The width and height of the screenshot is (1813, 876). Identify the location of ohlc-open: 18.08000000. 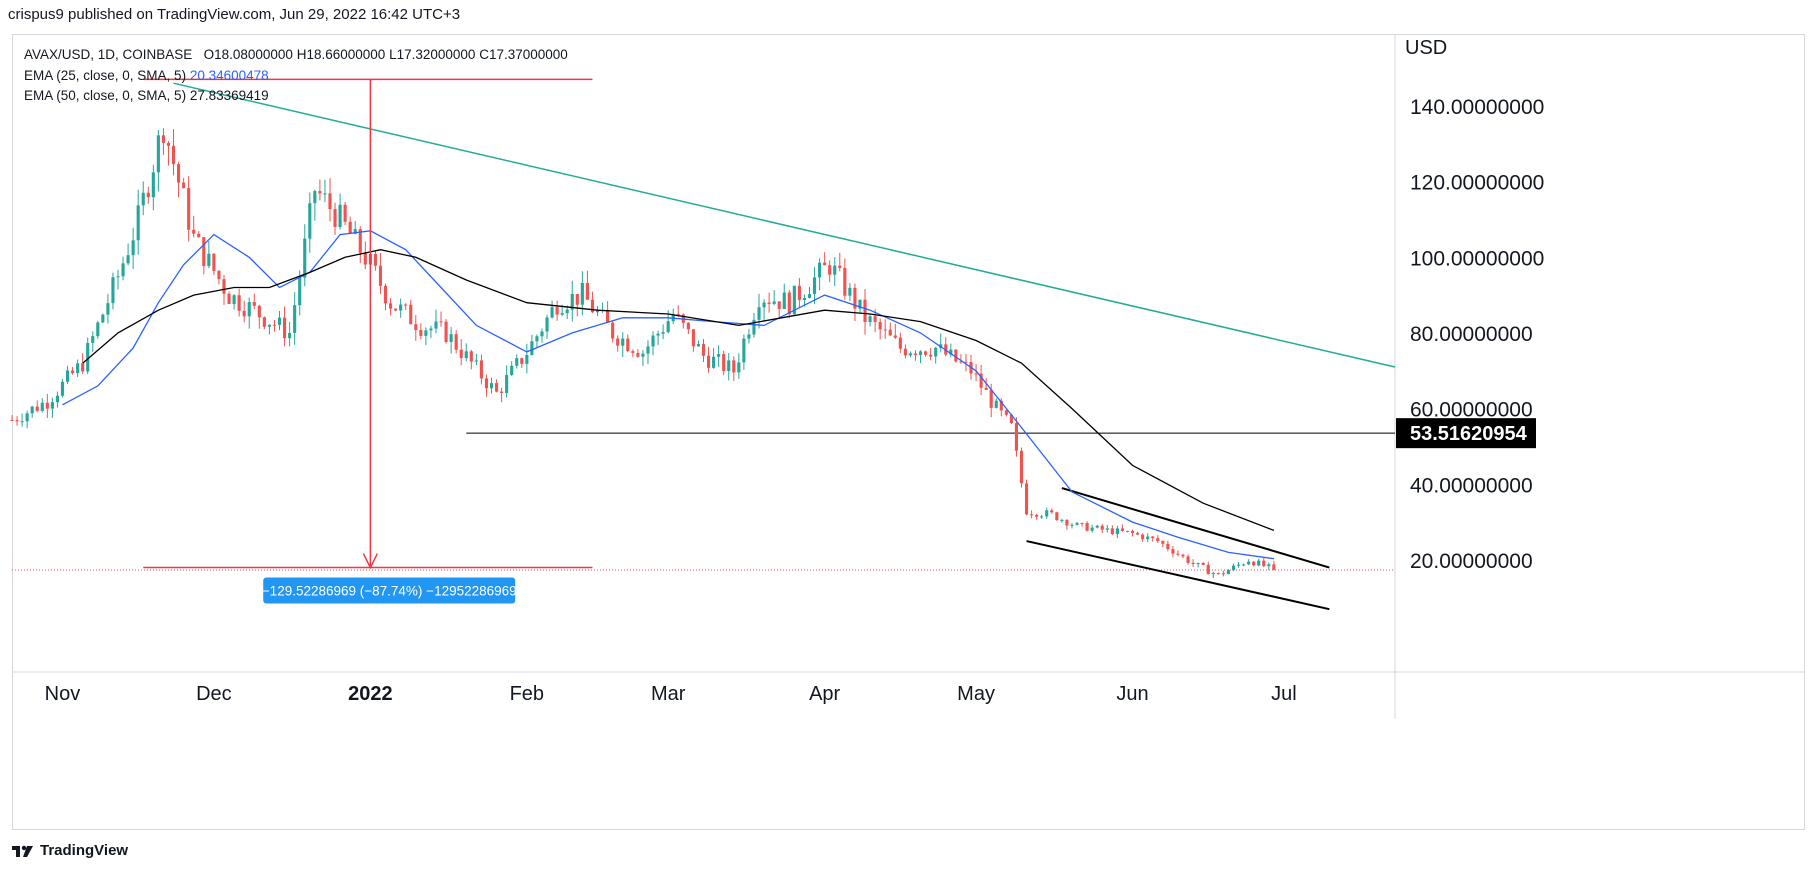
(253, 54).